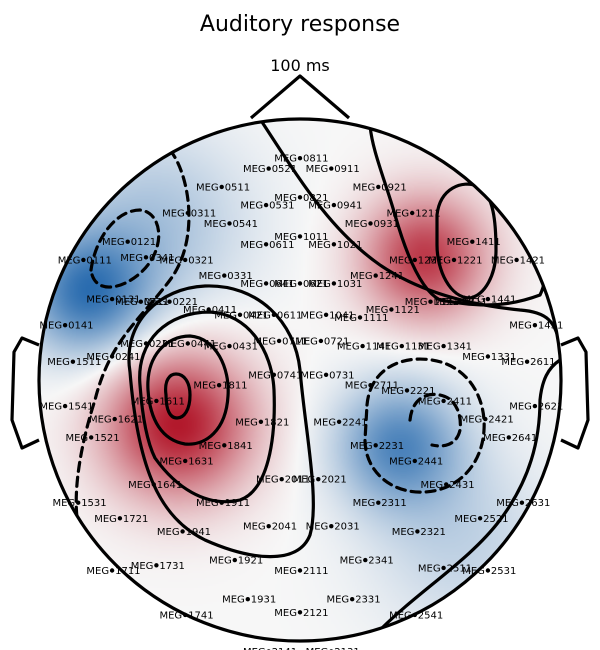  I want to click on sensor-meg-0231: MEG 0231, so click(147, 344).